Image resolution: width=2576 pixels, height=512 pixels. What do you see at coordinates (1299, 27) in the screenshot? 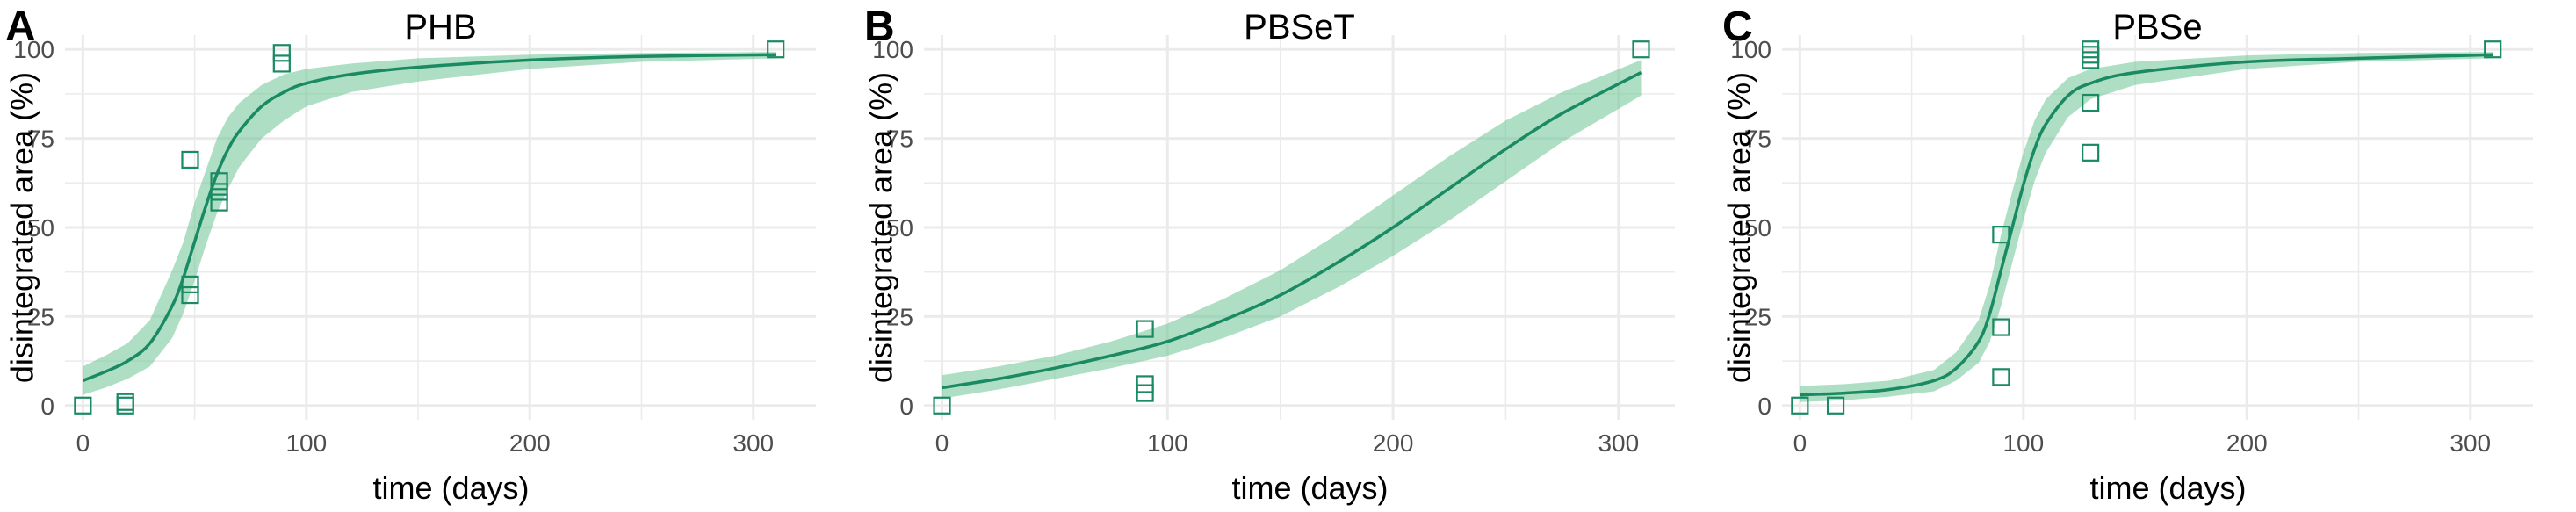
I see `panel-title: PBSeT` at bounding box center [1299, 27].